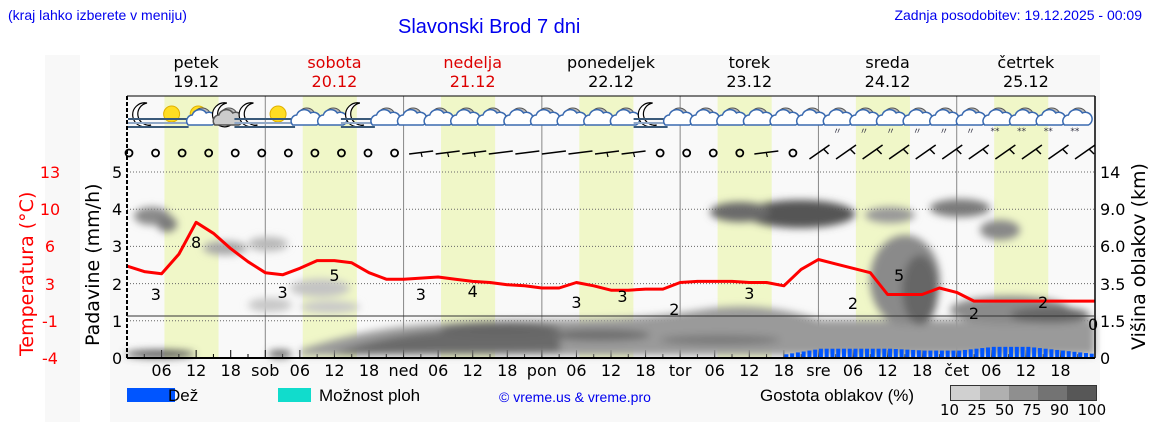  What do you see at coordinates (610, 152) in the screenshot?
I see `wind-row` at bounding box center [610, 152].